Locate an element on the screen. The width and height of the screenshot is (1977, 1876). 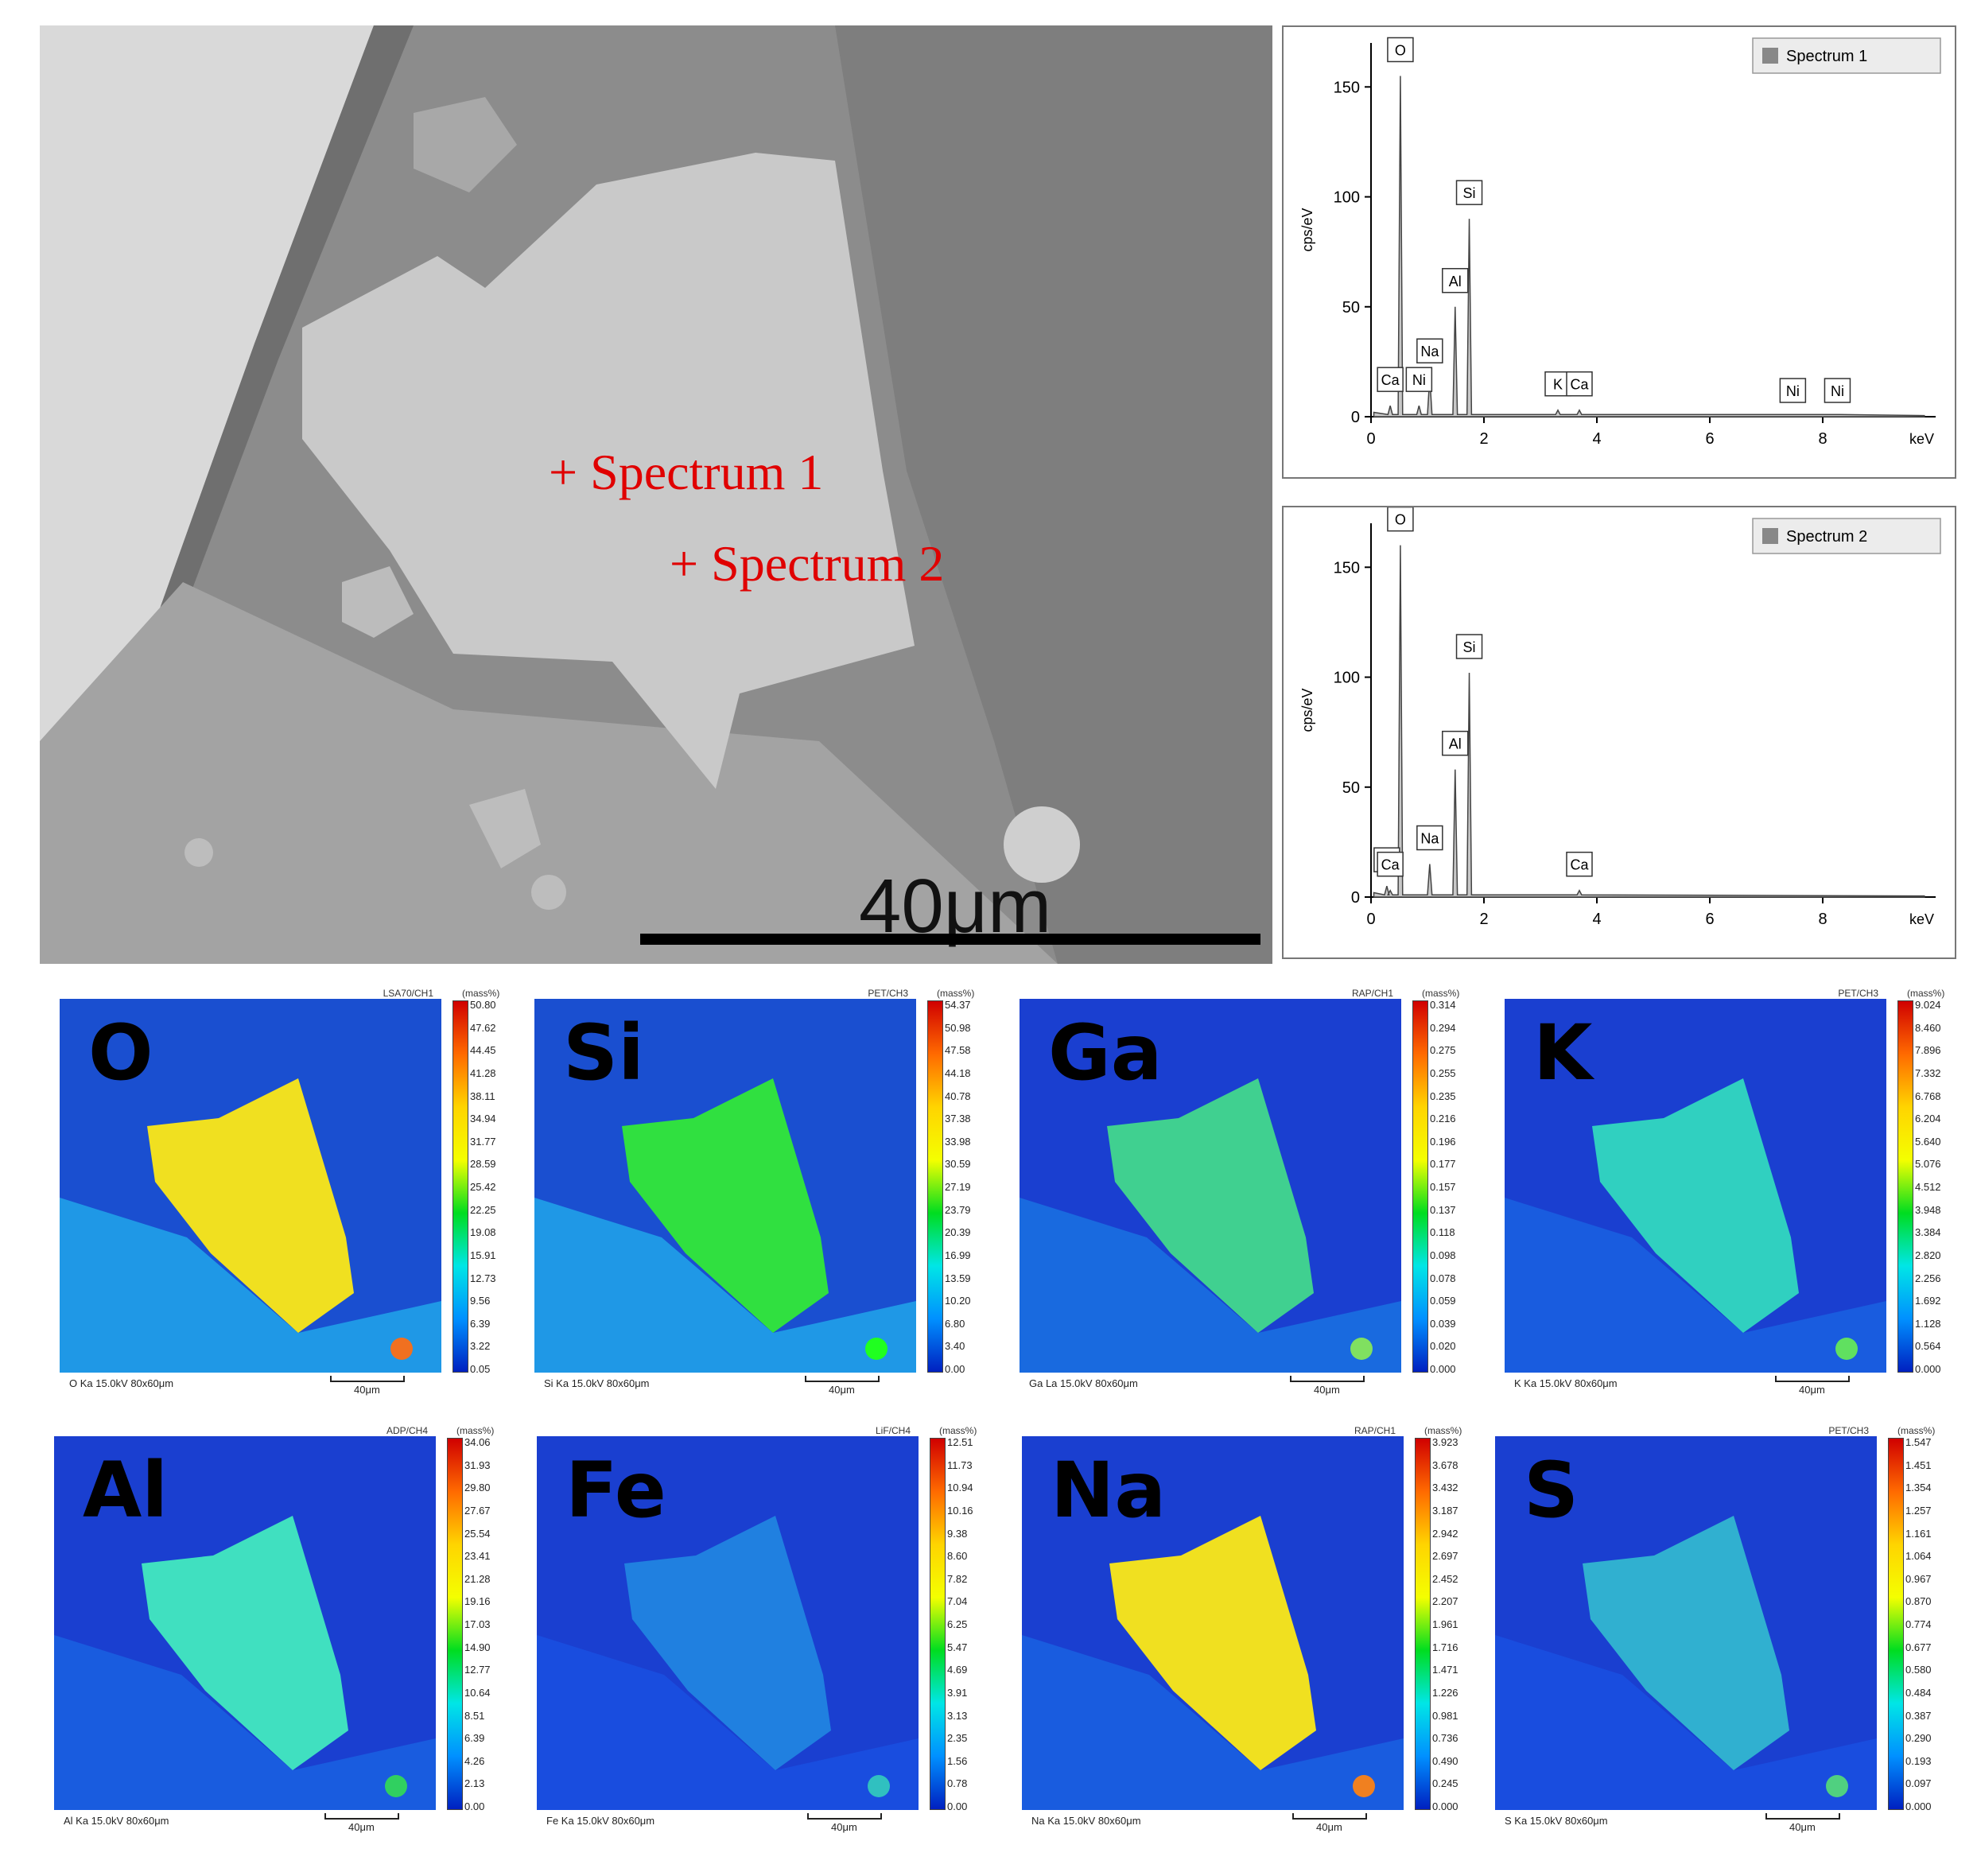
y-tick-label: 150 is located at coordinates (1347, 87).